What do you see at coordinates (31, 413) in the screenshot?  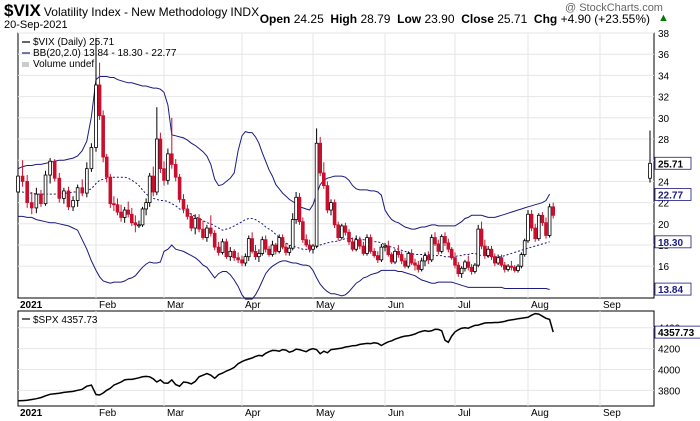 I see `spx-x-tick-label: 2021` at bounding box center [31, 413].